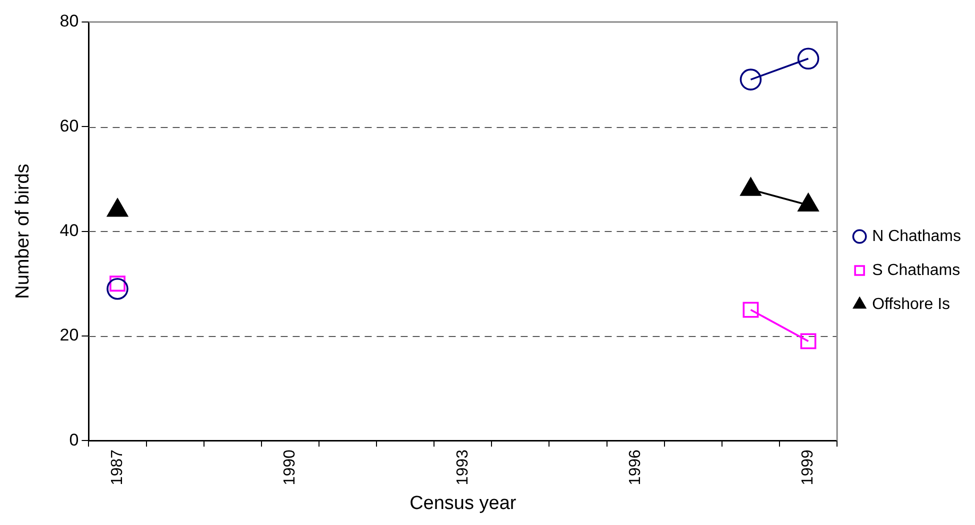  What do you see at coordinates (69, 126) in the screenshot?
I see `y-tick-label: 60` at bounding box center [69, 126].